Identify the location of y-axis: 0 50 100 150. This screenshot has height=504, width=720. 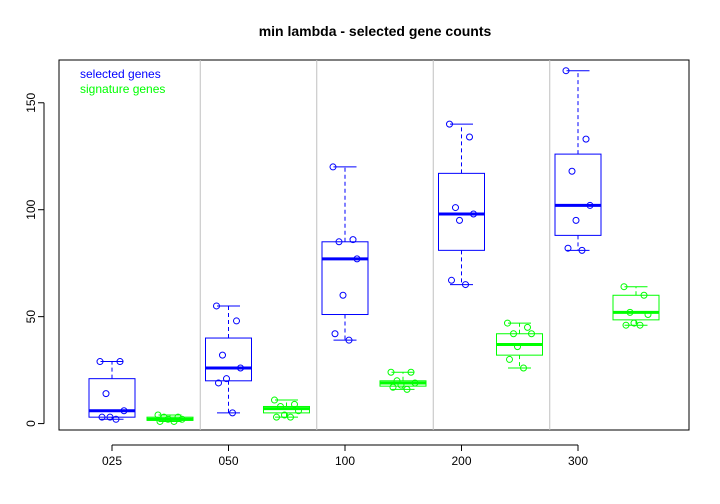
(34, 259).